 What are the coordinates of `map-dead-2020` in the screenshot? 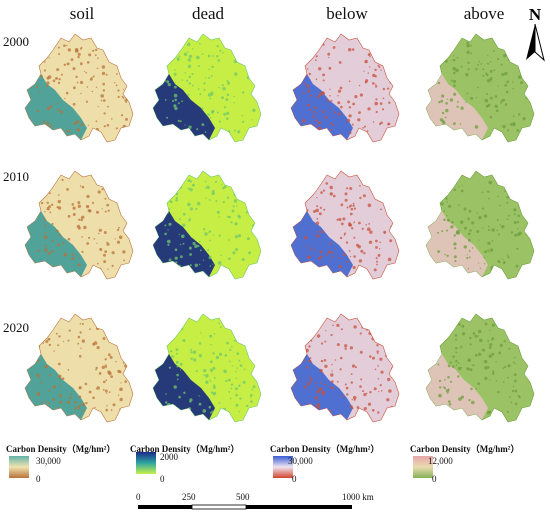 It's located at (205, 368).